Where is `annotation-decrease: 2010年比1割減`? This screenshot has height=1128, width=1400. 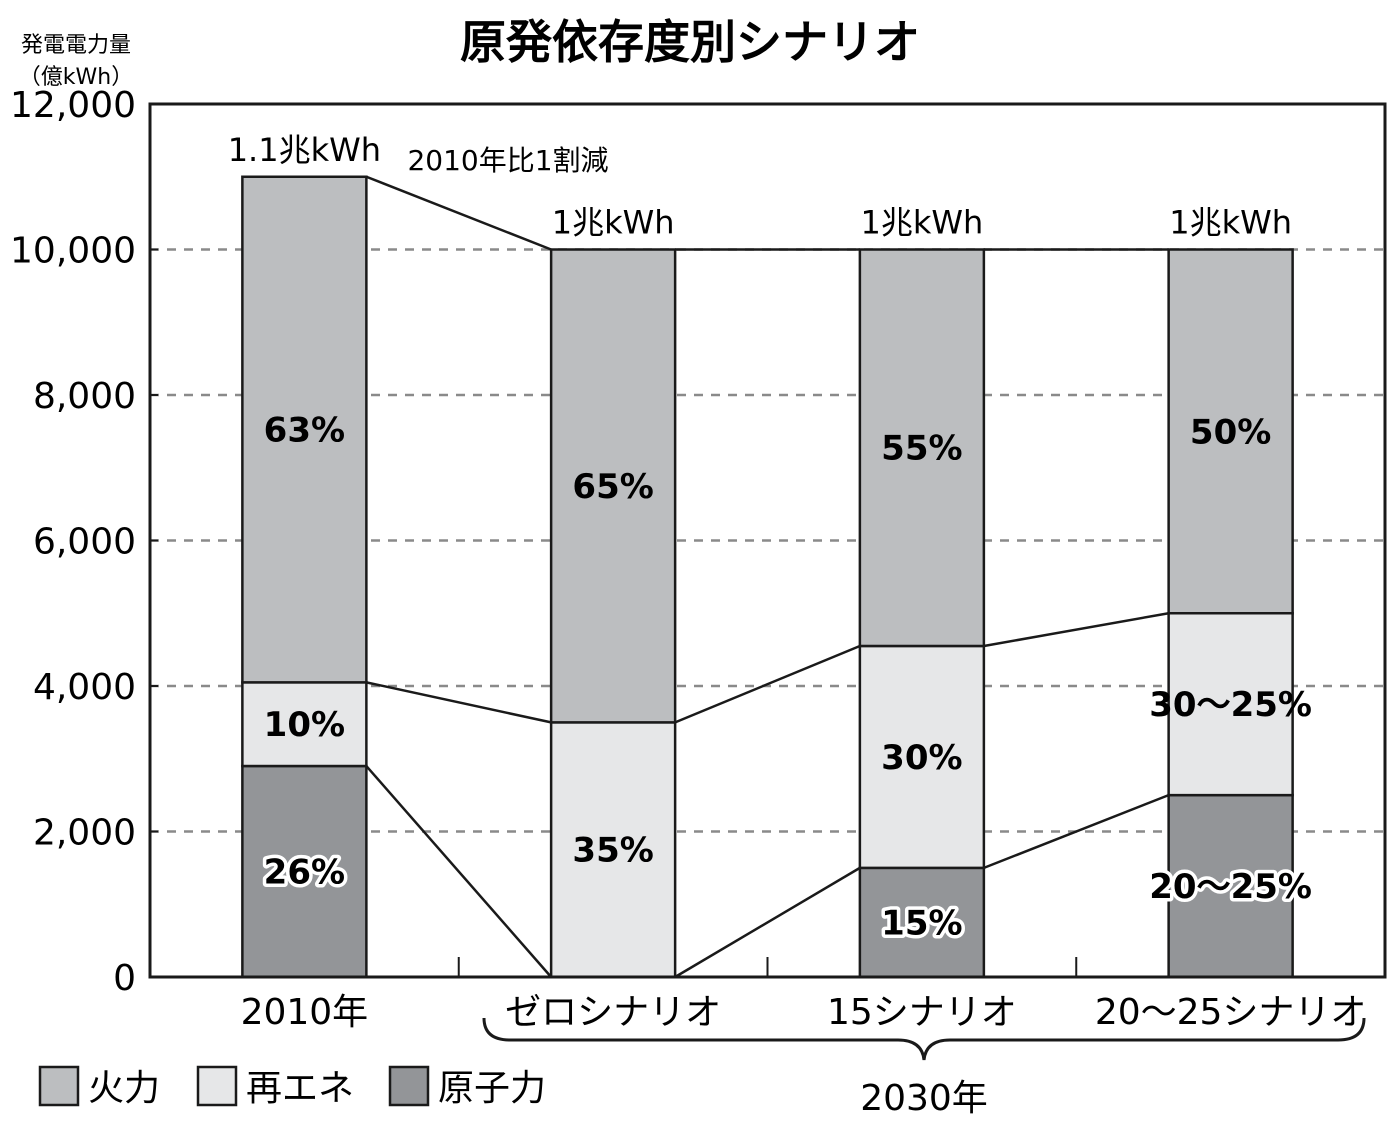
annotation-decrease: 2010年比1割減 is located at coordinates (507, 160).